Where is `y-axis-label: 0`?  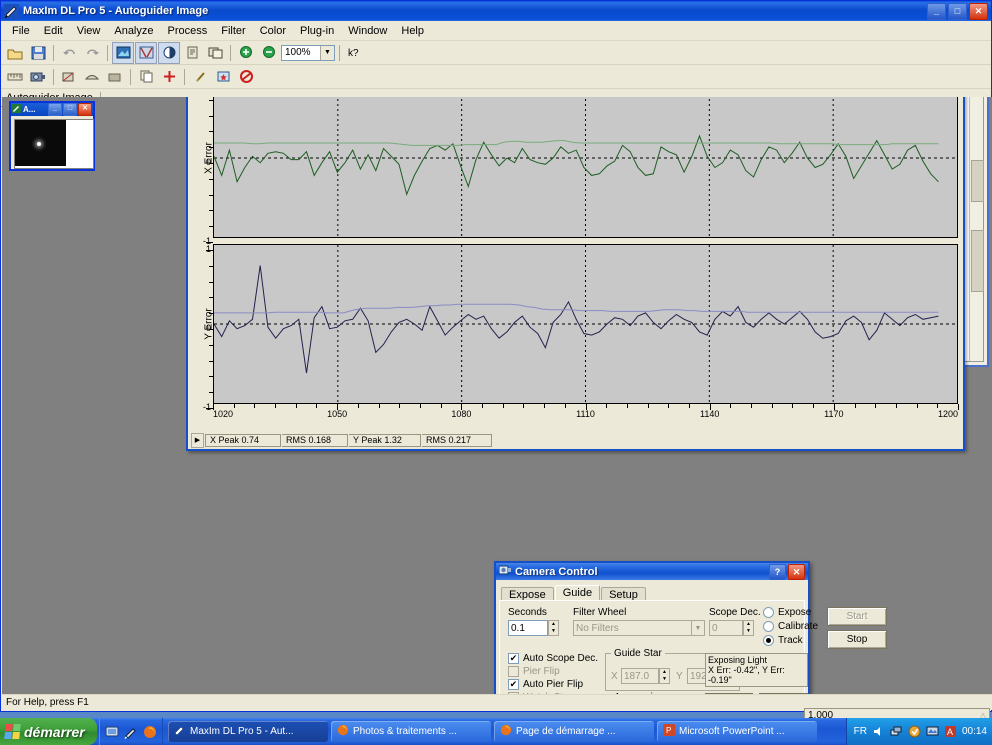
y-axis-label: 0 is located at coordinates (208, 328).